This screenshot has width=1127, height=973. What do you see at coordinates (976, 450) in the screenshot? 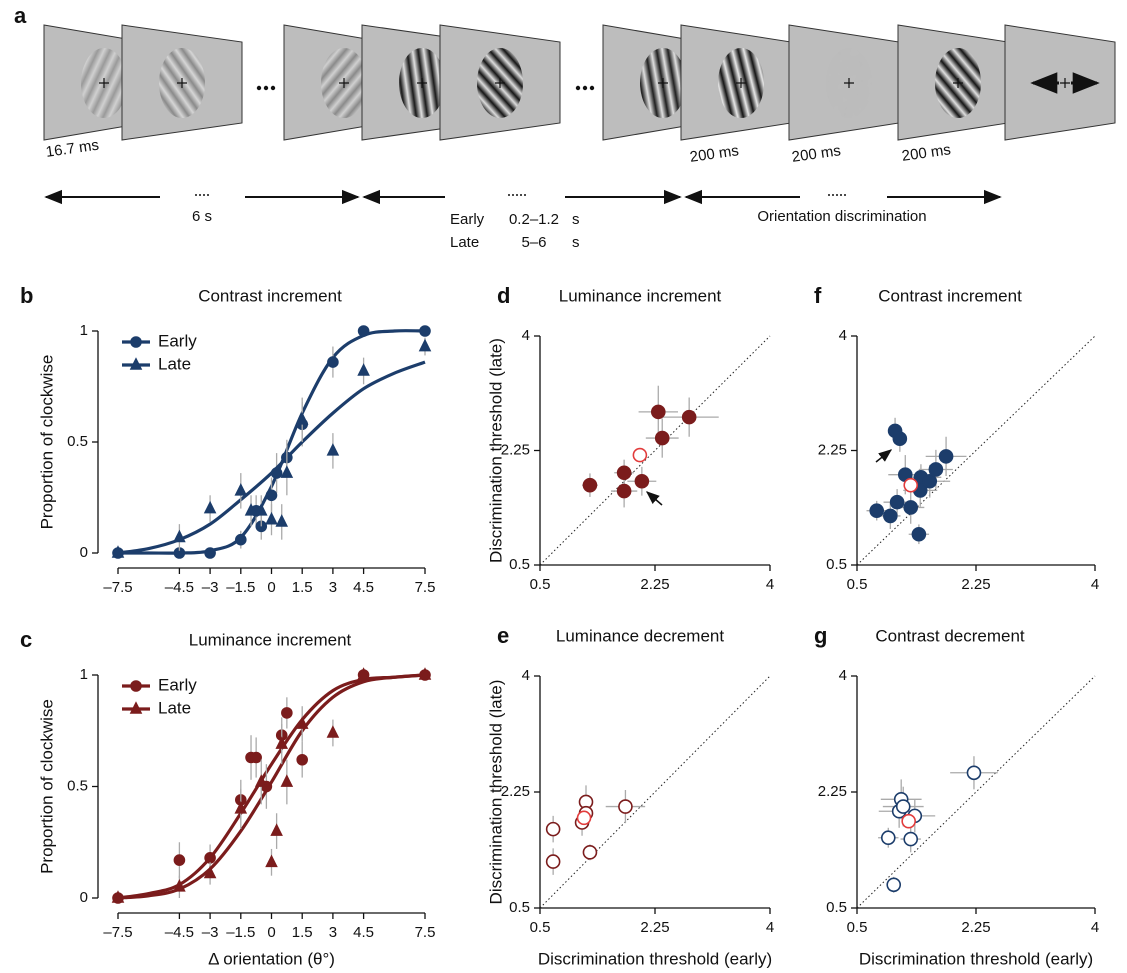
I see `identity-line` at bounding box center [976, 450].